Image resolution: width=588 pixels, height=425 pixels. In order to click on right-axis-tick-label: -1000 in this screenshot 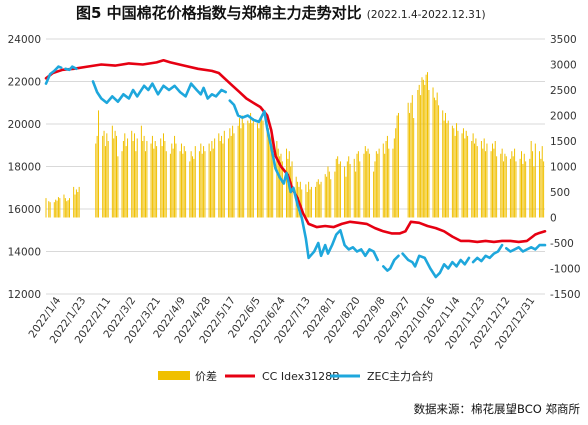, I will do `click(565, 270)`.